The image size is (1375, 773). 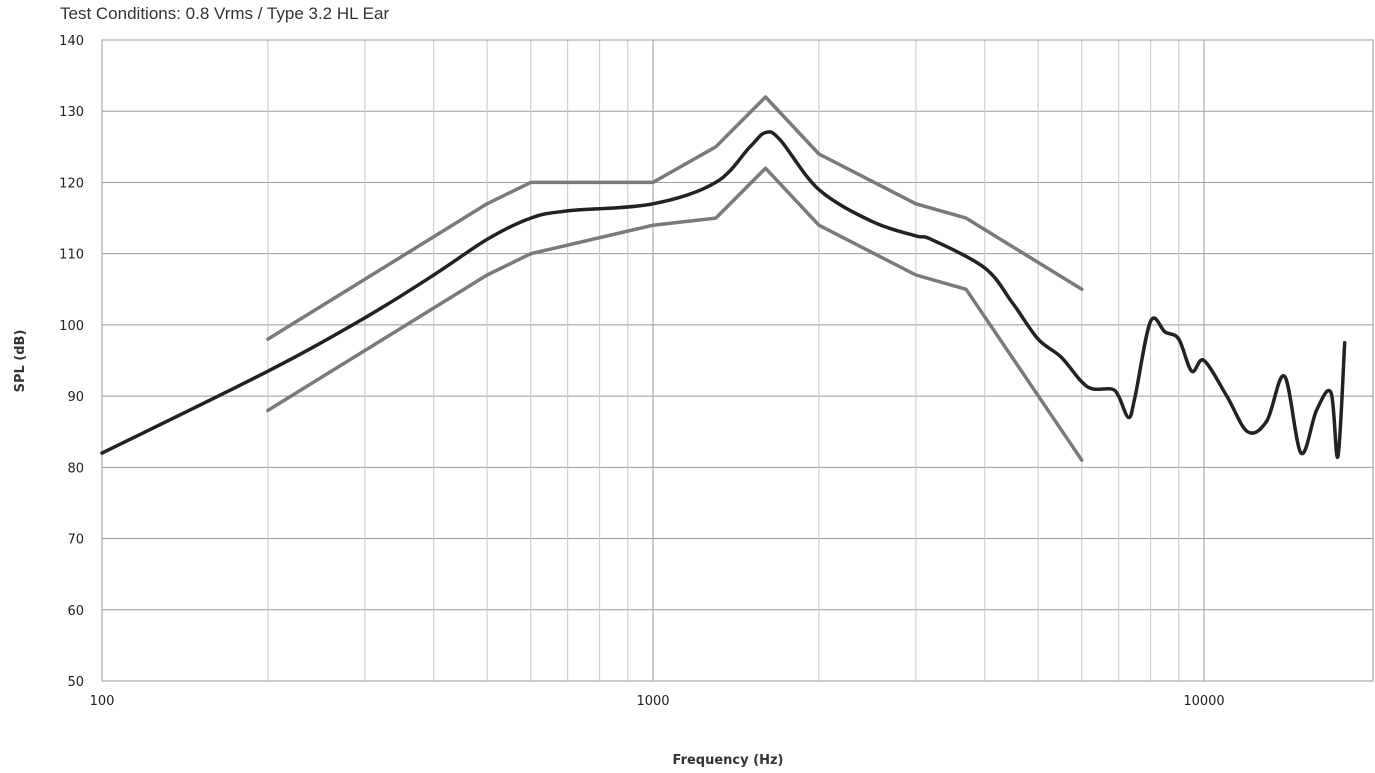 I want to click on y-tick-labels: 50 60 70 80 90 100 110 120 130 140, so click(x=71, y=362).